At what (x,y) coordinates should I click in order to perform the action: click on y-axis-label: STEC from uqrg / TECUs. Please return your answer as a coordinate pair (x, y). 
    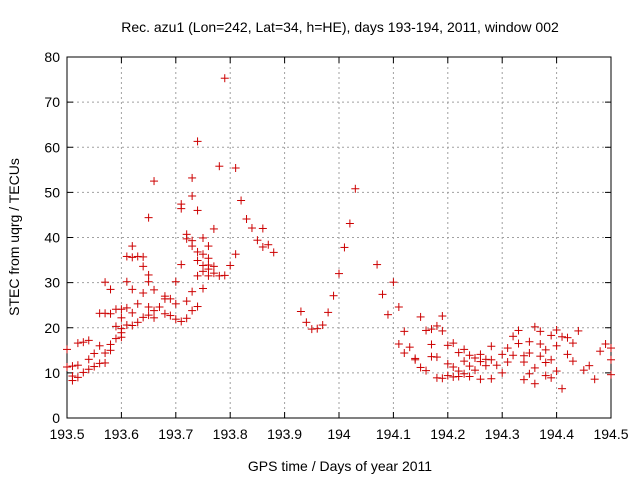
    Looking at the image, I should click on (14, 237).